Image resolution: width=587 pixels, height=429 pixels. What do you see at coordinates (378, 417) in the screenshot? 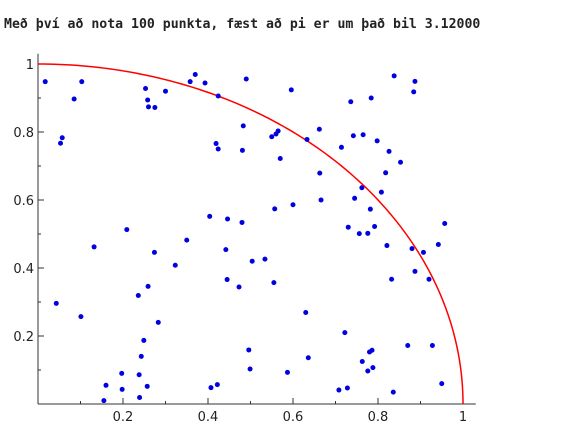
I see `x-tick-label: 0.8` at bounding box center [378, 417].